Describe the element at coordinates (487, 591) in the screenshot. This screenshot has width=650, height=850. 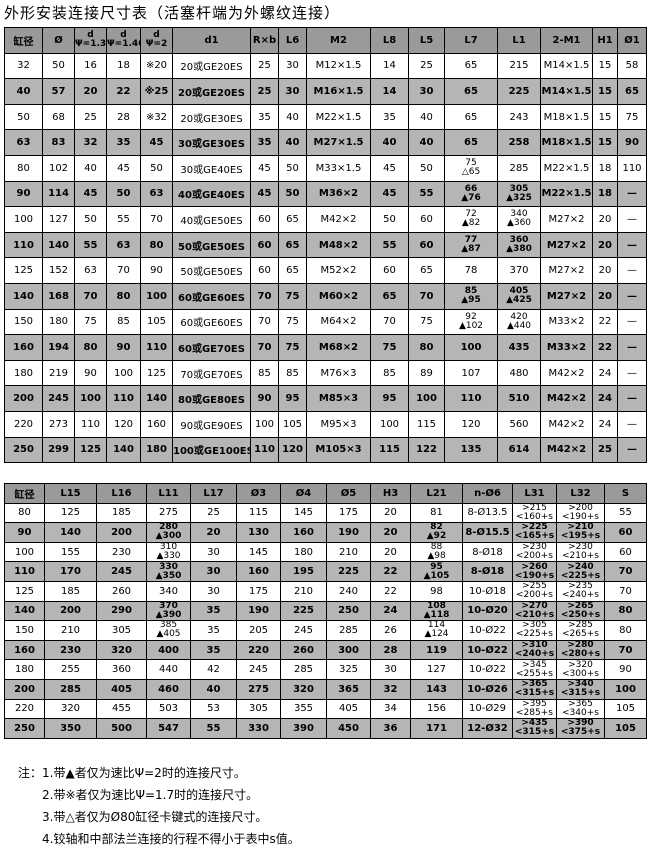
I see `data-cell: 10-Ø18` at that location.